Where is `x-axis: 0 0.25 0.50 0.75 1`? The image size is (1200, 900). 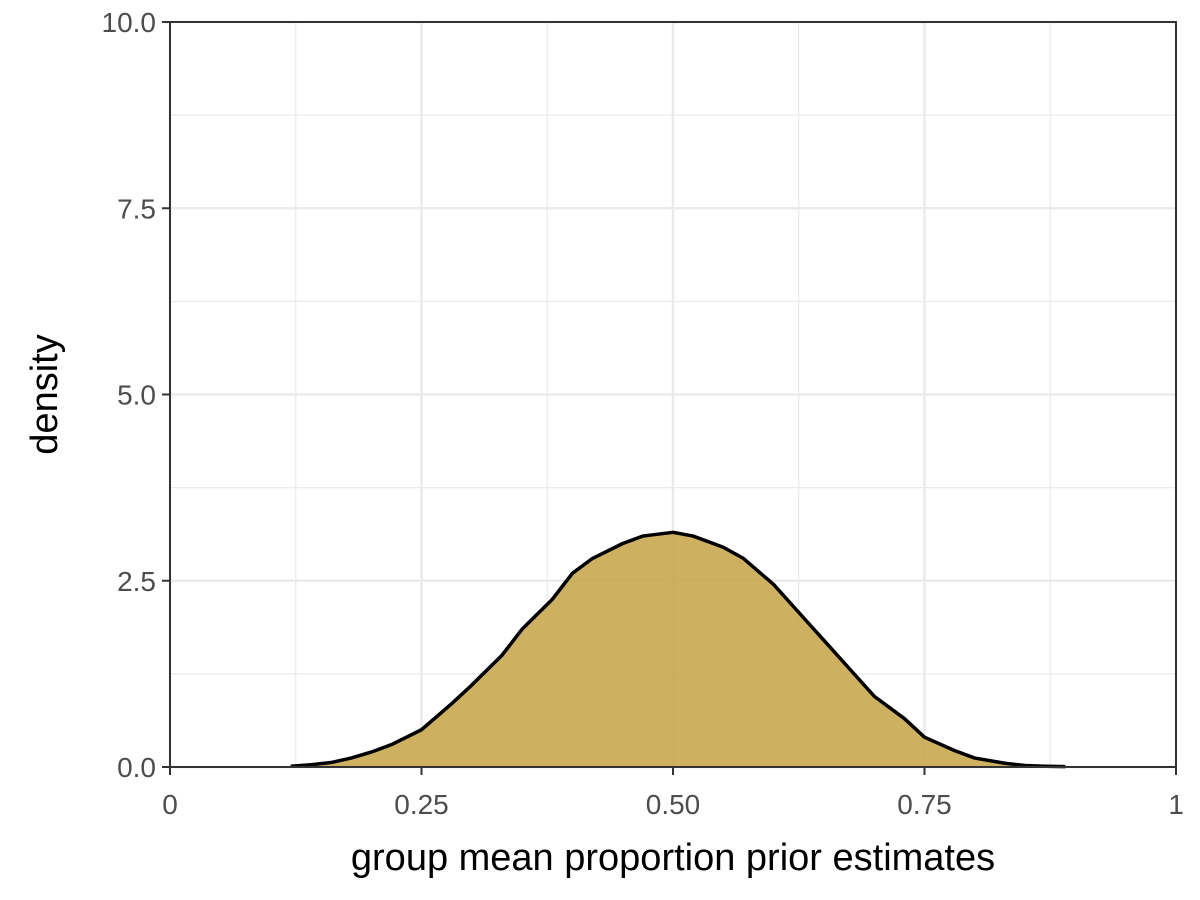 x-axis: 0 0.25 0.50 0.75 1 is located at coordinates (673, 793).